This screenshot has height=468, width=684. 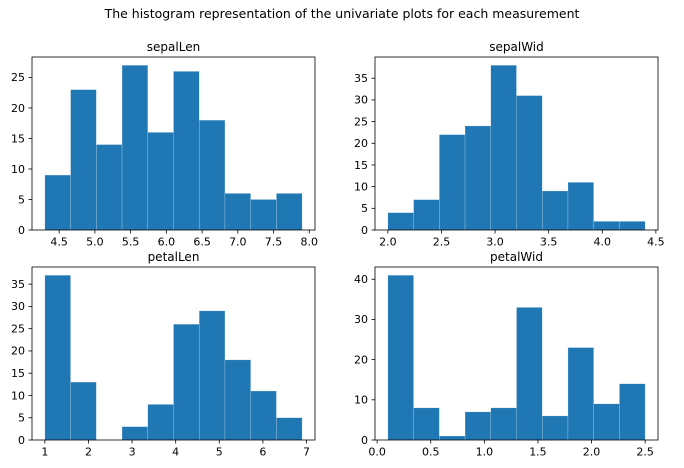 What do you see at coordinates (44, 452) in the screenshot?
I see `x-tick-label: 1` at bounding box center [44, 452].